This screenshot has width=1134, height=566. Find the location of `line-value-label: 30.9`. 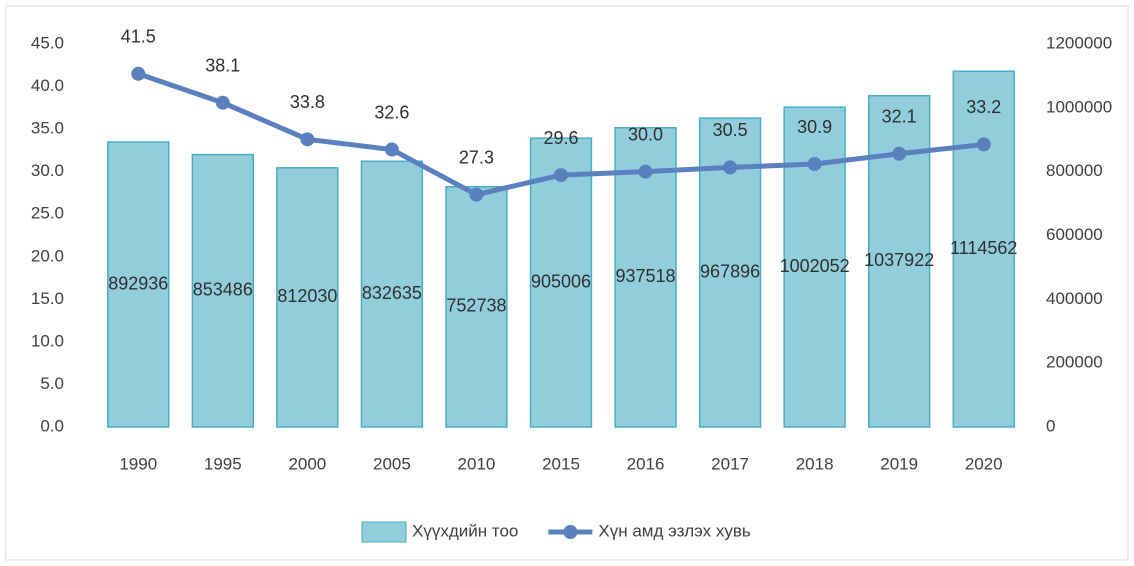

line-value-label: 30.9 is located at coordinates (814, 127).